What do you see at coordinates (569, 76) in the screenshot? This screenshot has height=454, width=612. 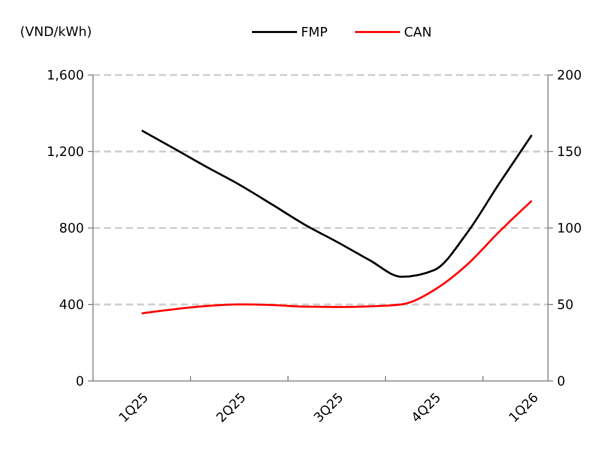 I see `y2-tick-label: 200` at bounding box center [569, 76].